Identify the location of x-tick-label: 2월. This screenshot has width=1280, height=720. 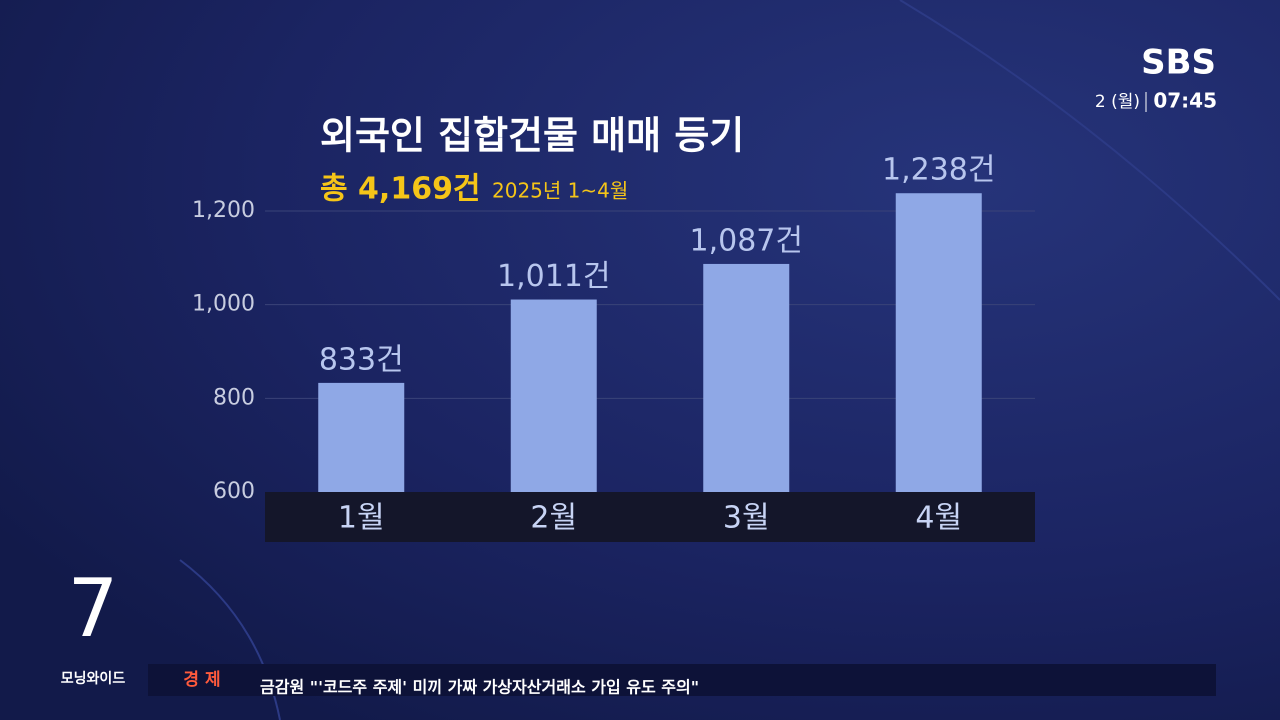
(553, 518).